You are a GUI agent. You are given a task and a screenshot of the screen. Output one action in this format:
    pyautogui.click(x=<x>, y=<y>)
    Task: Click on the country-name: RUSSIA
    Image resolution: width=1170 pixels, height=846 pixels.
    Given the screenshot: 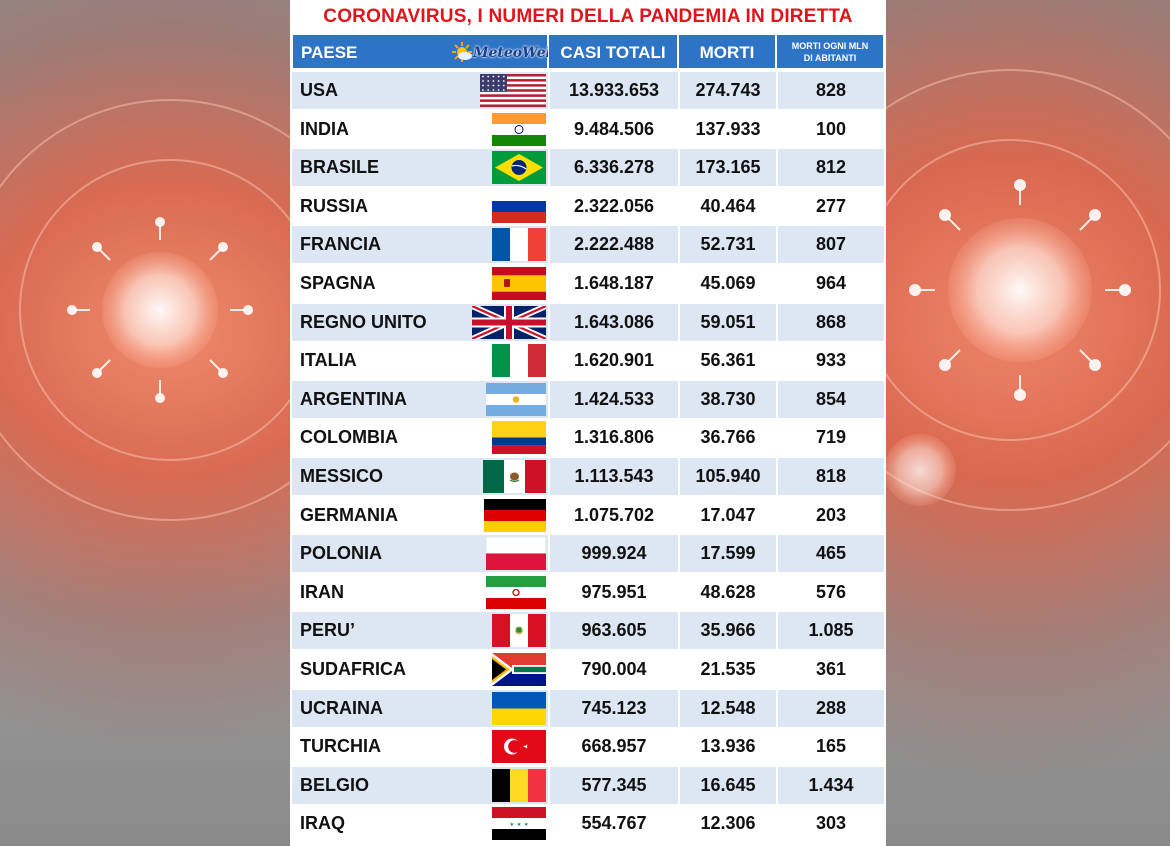 What is the action you would take?
    pyautogui.click(x=334, y=205)
    